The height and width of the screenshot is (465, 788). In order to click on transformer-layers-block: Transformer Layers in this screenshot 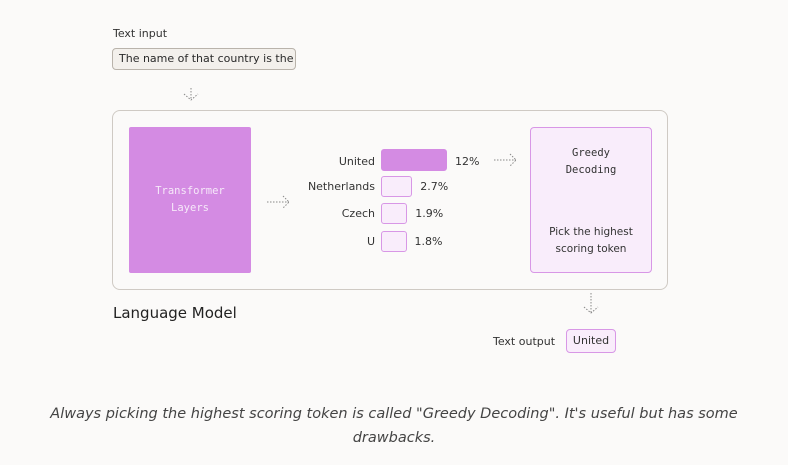, I will do `click(190, 200)`.